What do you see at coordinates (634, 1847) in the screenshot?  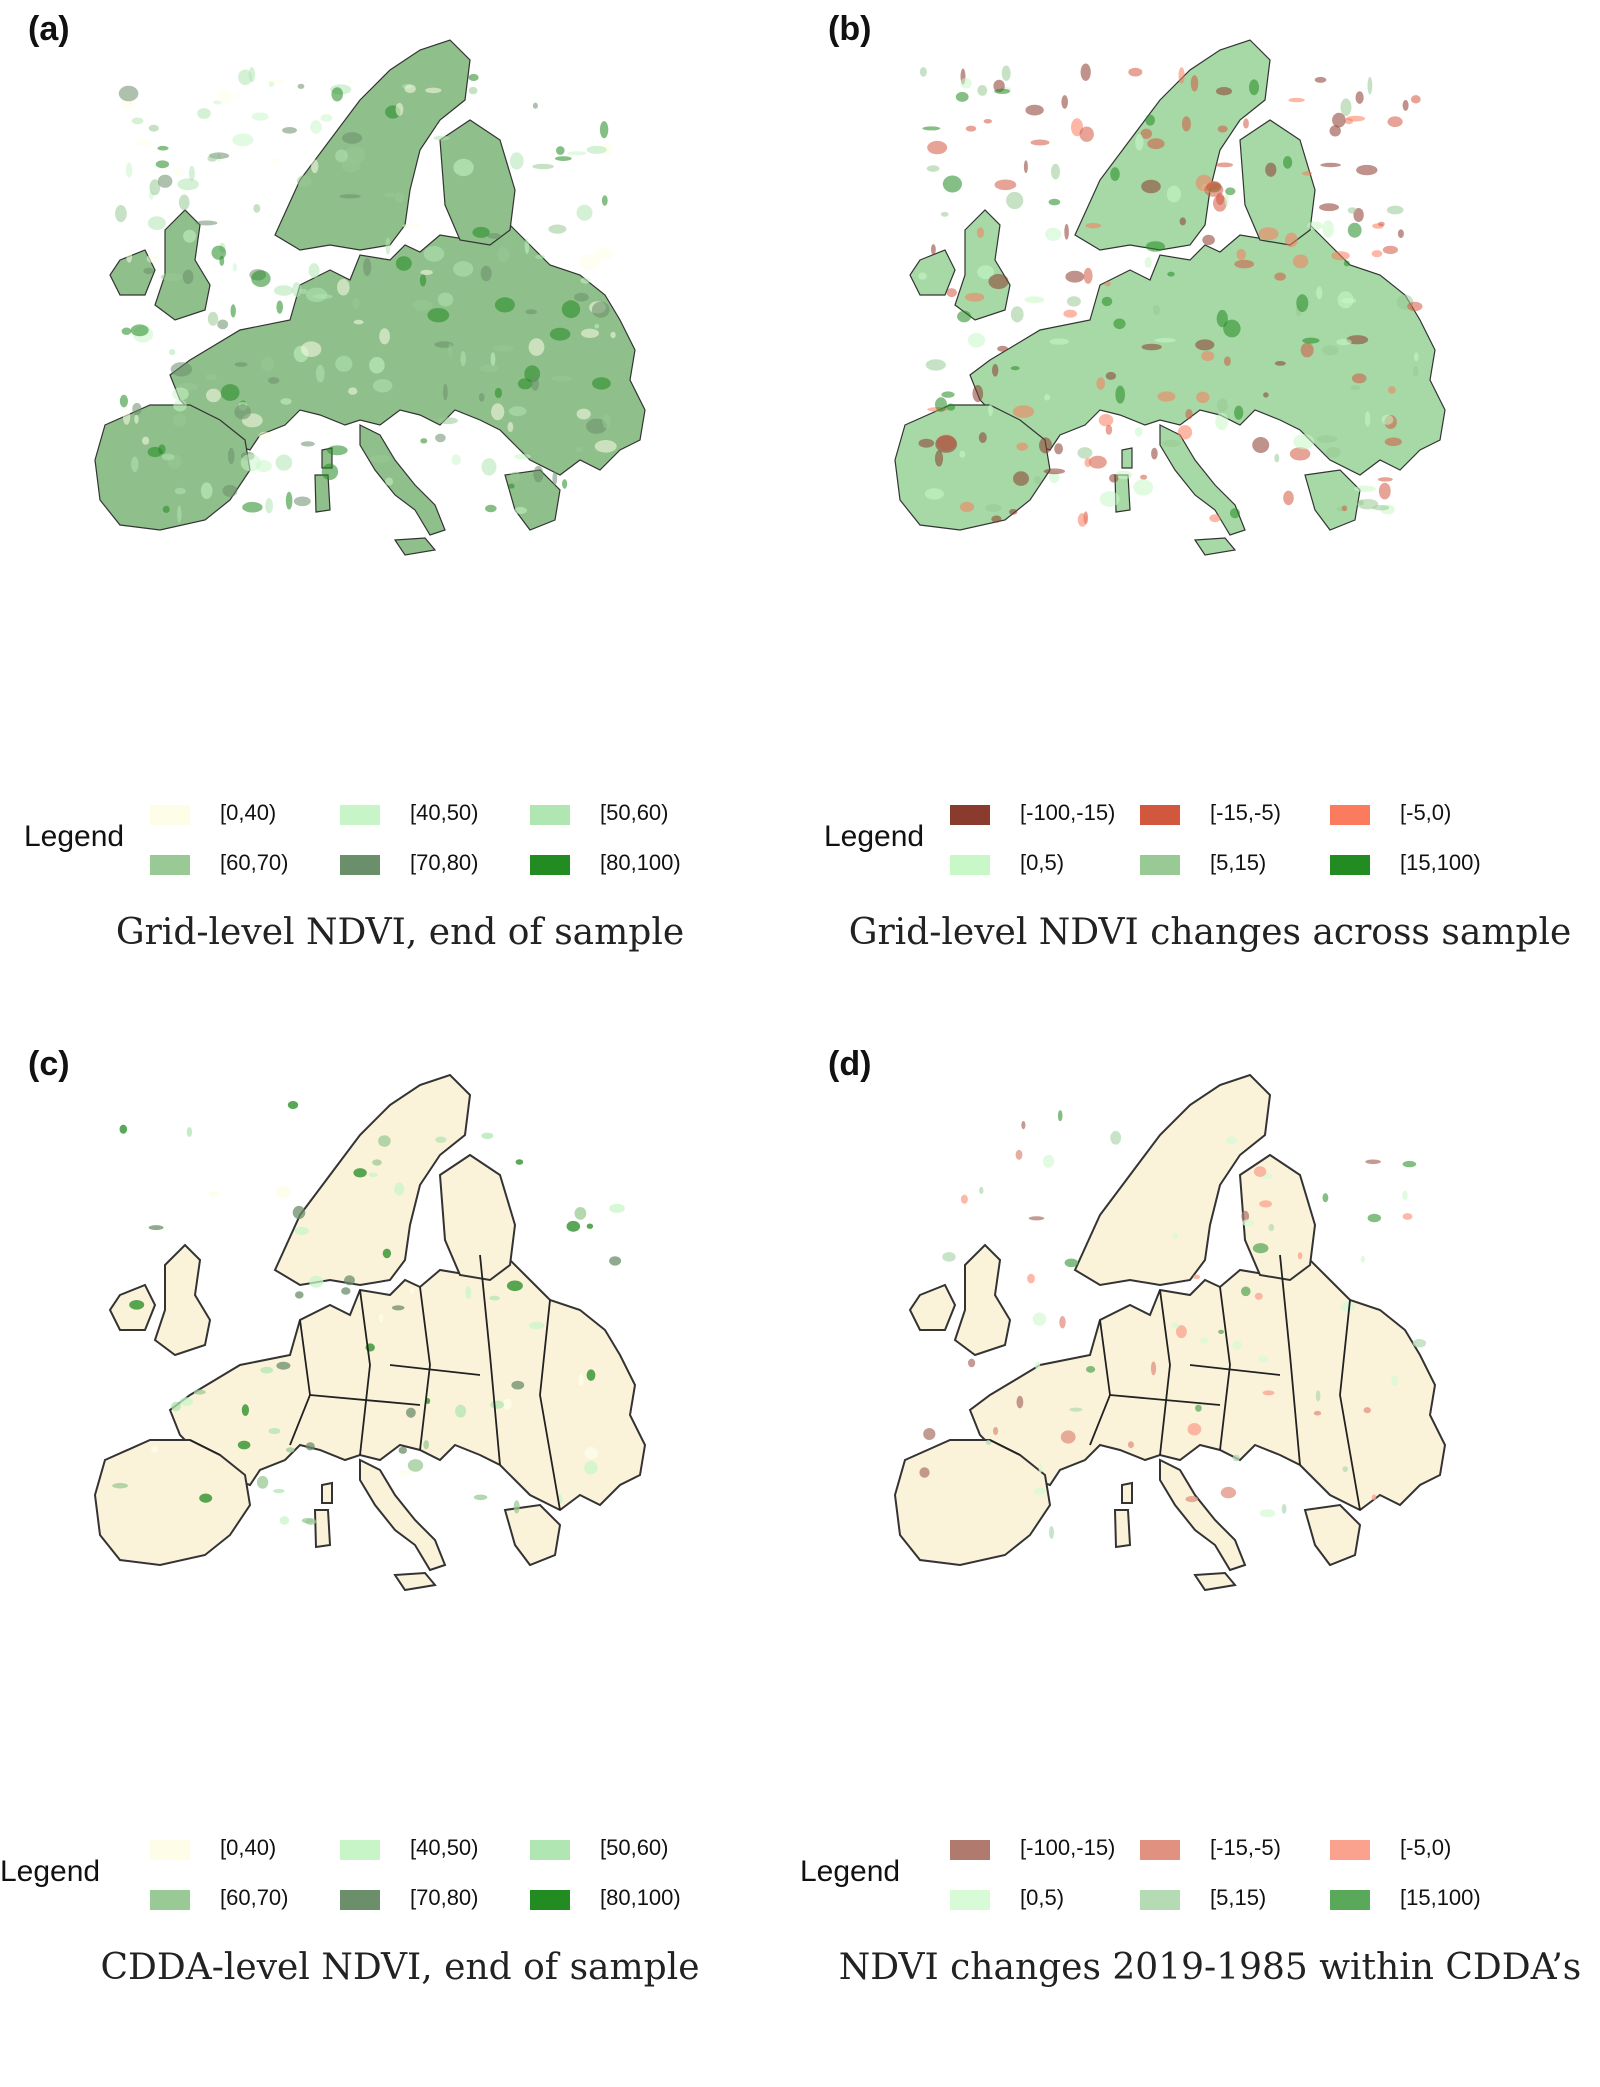 I see `legend-label: [50,60)` at bounding box center [634, 1847].